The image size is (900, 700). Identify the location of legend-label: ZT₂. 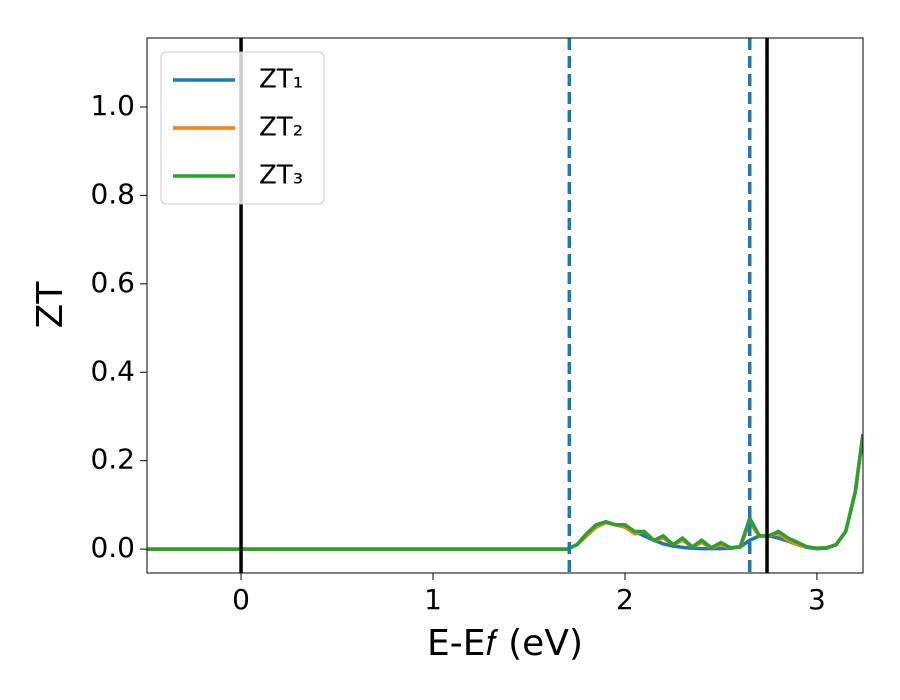
(281, 128).